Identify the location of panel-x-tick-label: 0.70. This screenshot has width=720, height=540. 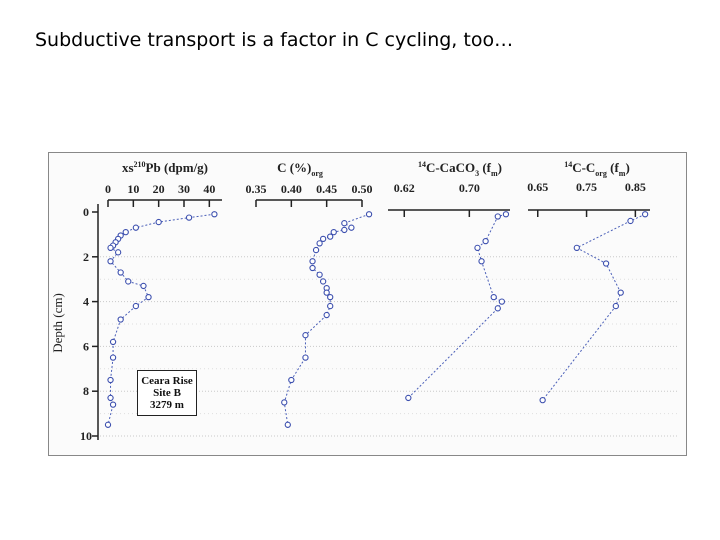
(469, 188).